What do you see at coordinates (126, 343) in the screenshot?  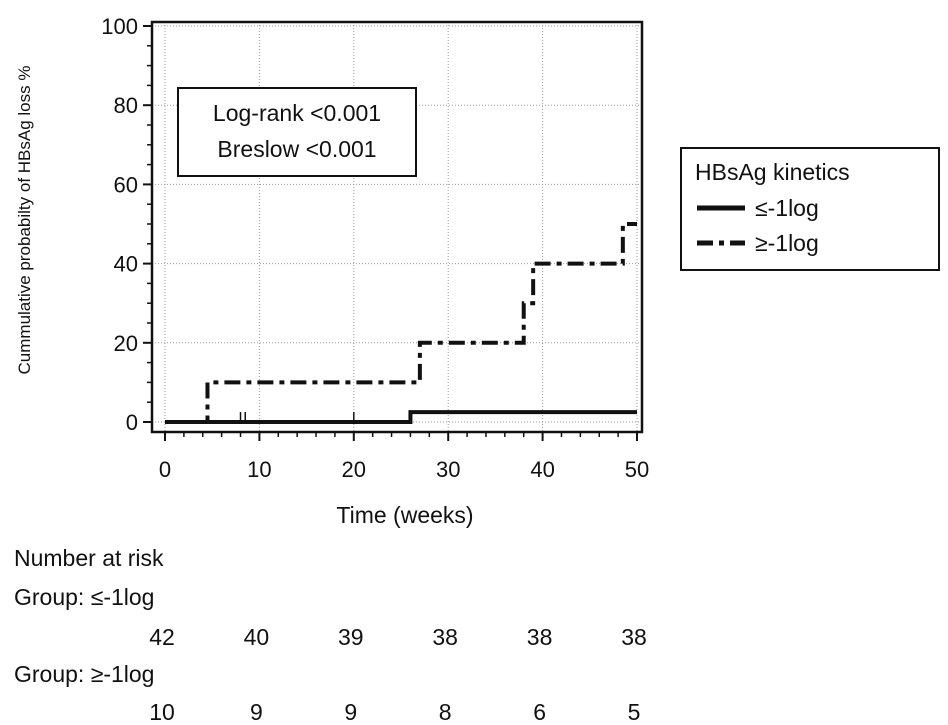 I see `y-tick-label: 20` at bounding box center [126, 343].